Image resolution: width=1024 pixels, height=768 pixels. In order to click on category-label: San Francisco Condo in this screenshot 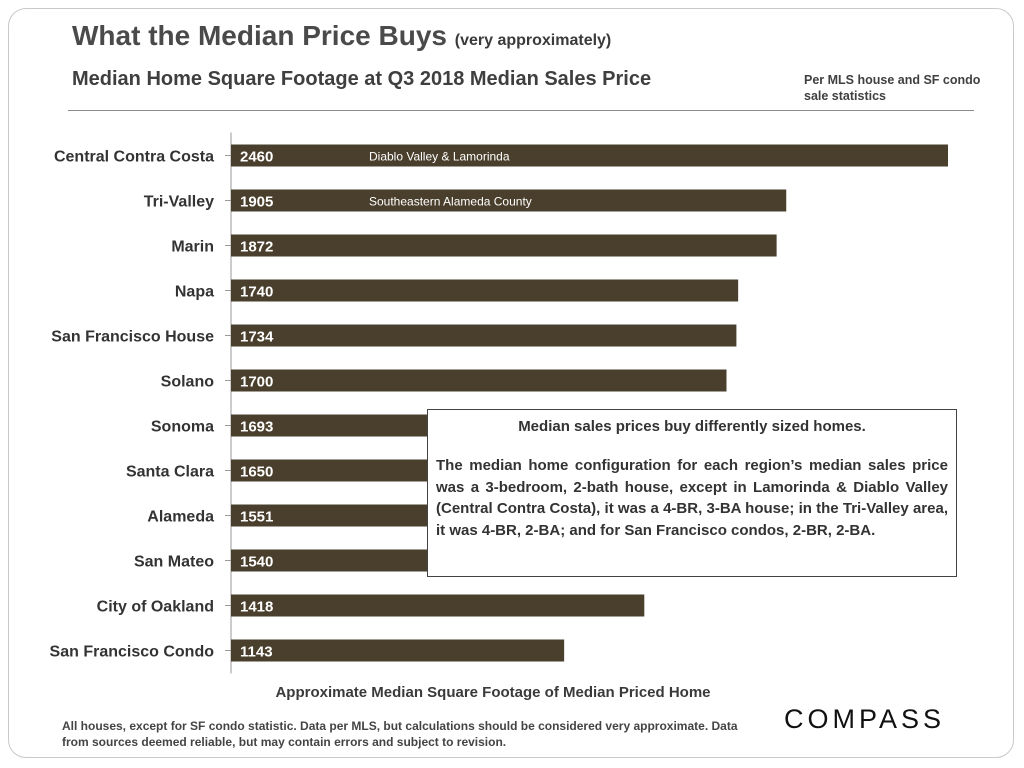, I will do `click(132, 652)`.